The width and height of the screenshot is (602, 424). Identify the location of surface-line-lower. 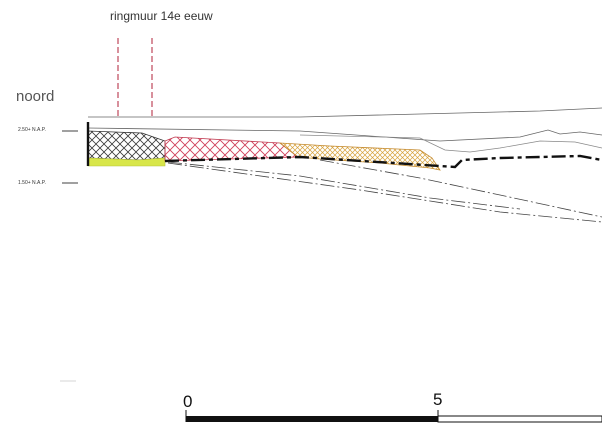
(344, 134).